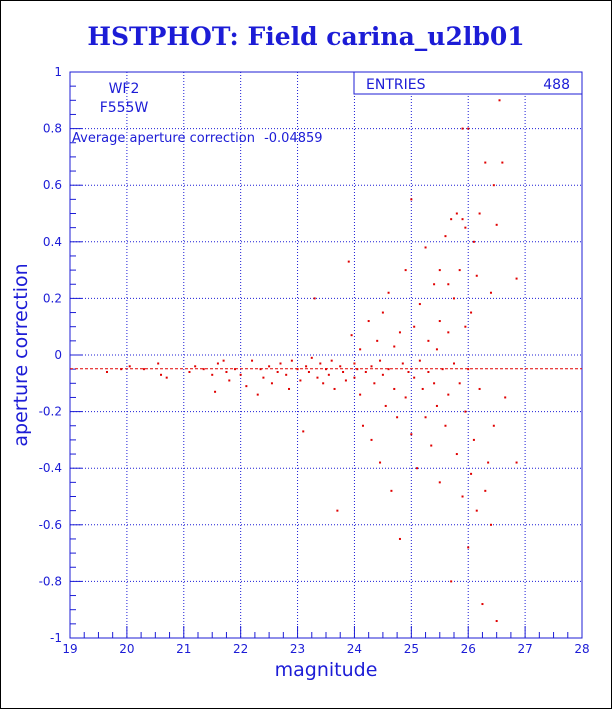 Image resolution: width=612 pixels, height=709 pixels. I want to click on page-title: HSTPHOT: Field carina_u2lb01, so click(306, 36).